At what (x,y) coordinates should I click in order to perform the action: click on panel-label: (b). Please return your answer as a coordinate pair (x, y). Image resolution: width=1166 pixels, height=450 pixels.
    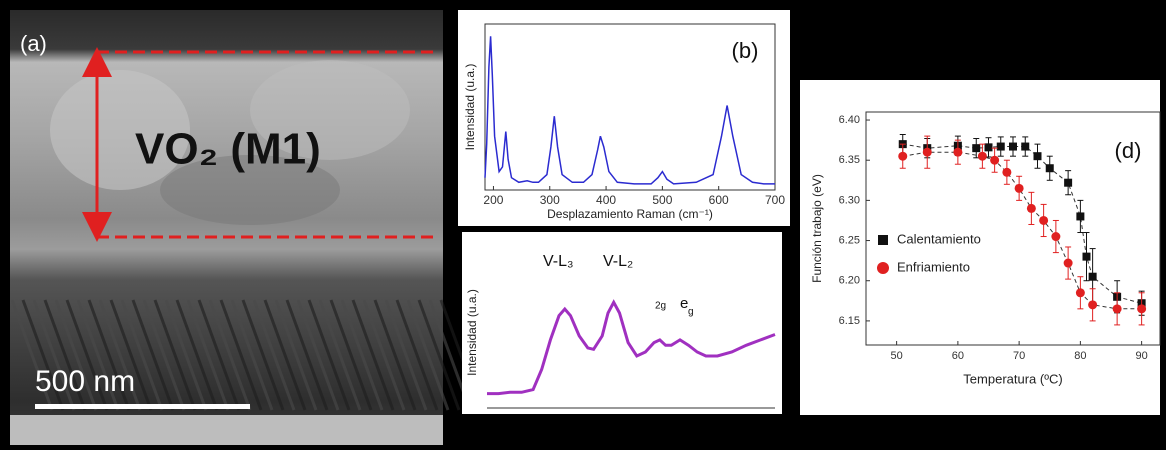
    Looking at the image, I should click on (745, 50).